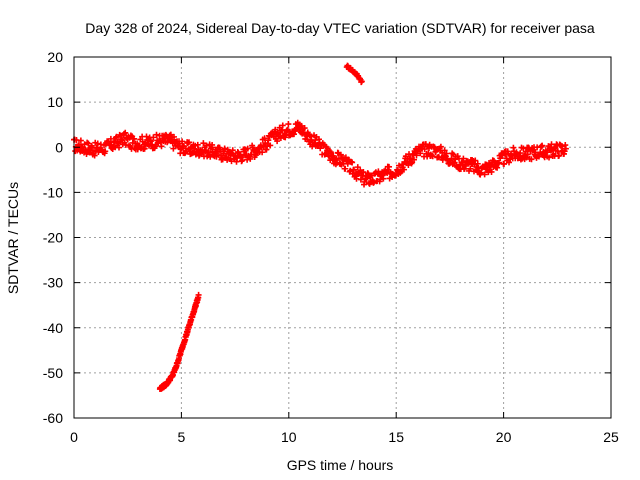 Image resolution: width=640 pixels, height=480 pixels. What do you see at coordinates (74, 437) in the screenshot?
I see `x-tick-label: 0` at bounding box center [74, 437].